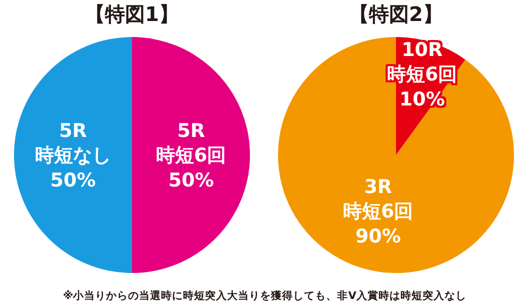 This screenshot has height=304, width=528. Describe the element at coordinates (378, 236) in the screenshot. I see `data-label: 90%` at that location.